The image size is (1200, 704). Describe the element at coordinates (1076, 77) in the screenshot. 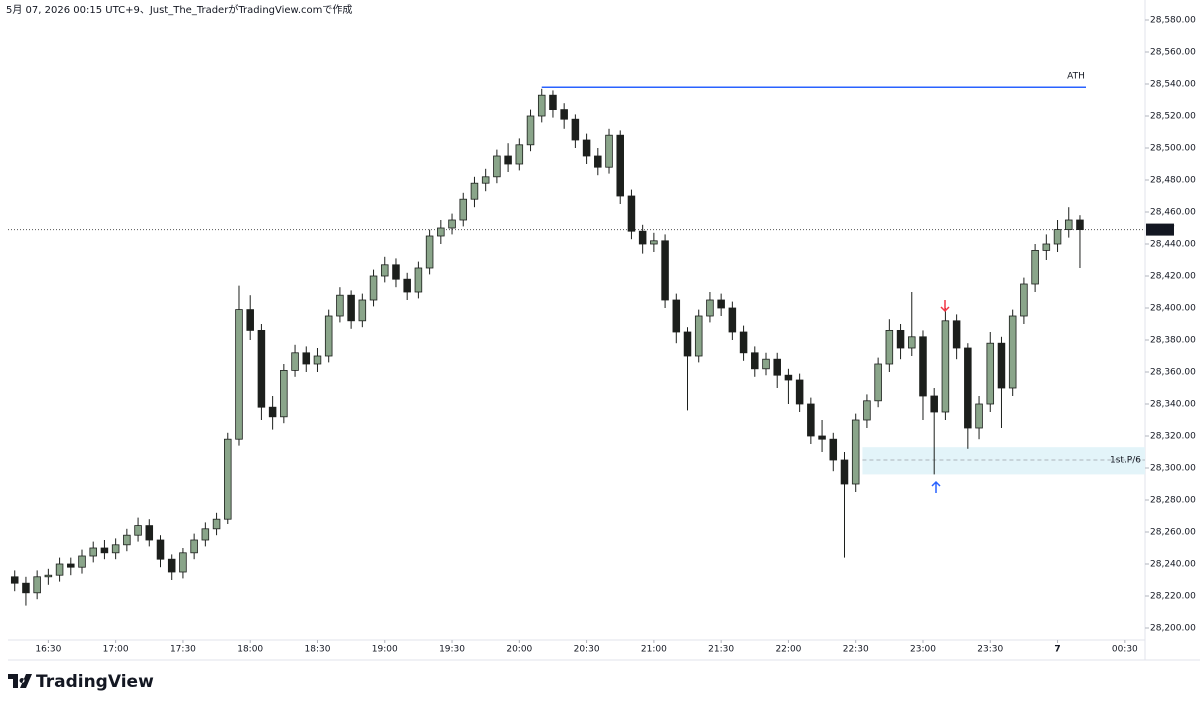

I see `ath-label: ATH` at that location.